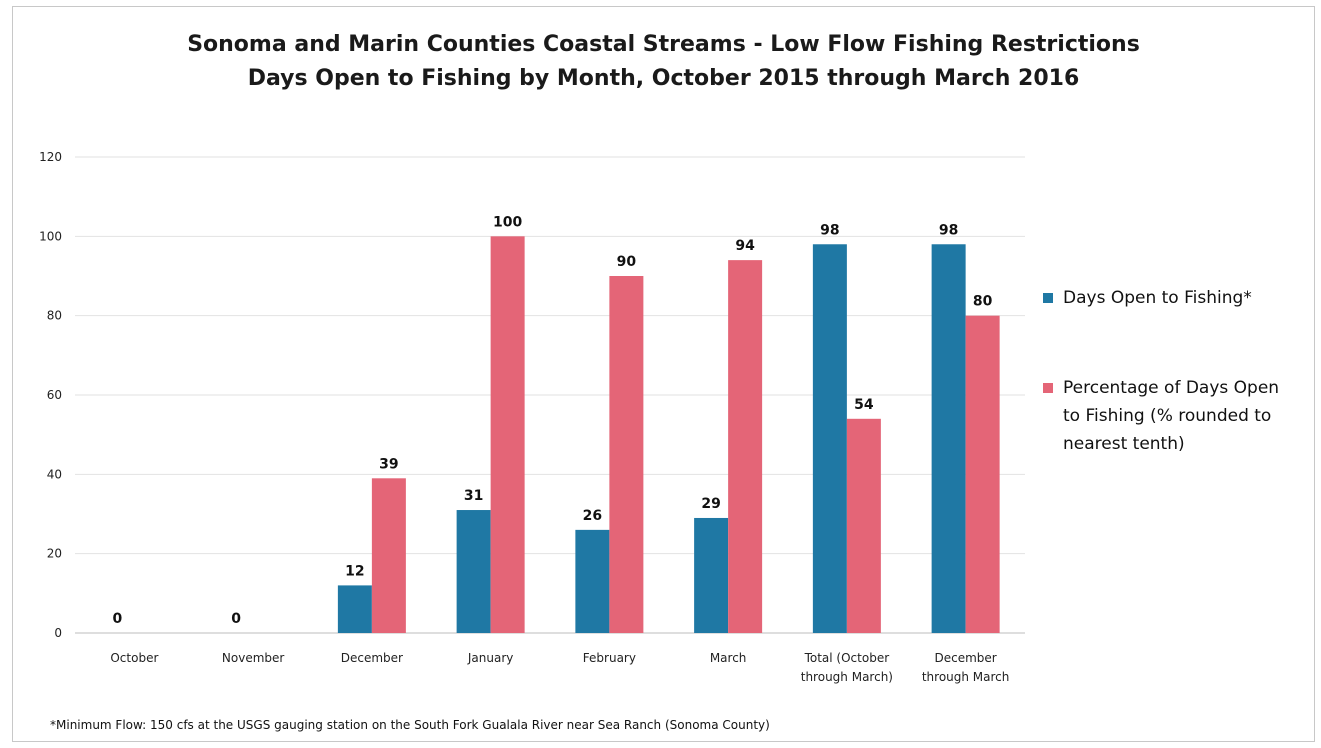  What do you see at coordinates (507, 222) in the screenshot?
I see `data-label-percentage-open: 100` at bounding box center [507, 222].